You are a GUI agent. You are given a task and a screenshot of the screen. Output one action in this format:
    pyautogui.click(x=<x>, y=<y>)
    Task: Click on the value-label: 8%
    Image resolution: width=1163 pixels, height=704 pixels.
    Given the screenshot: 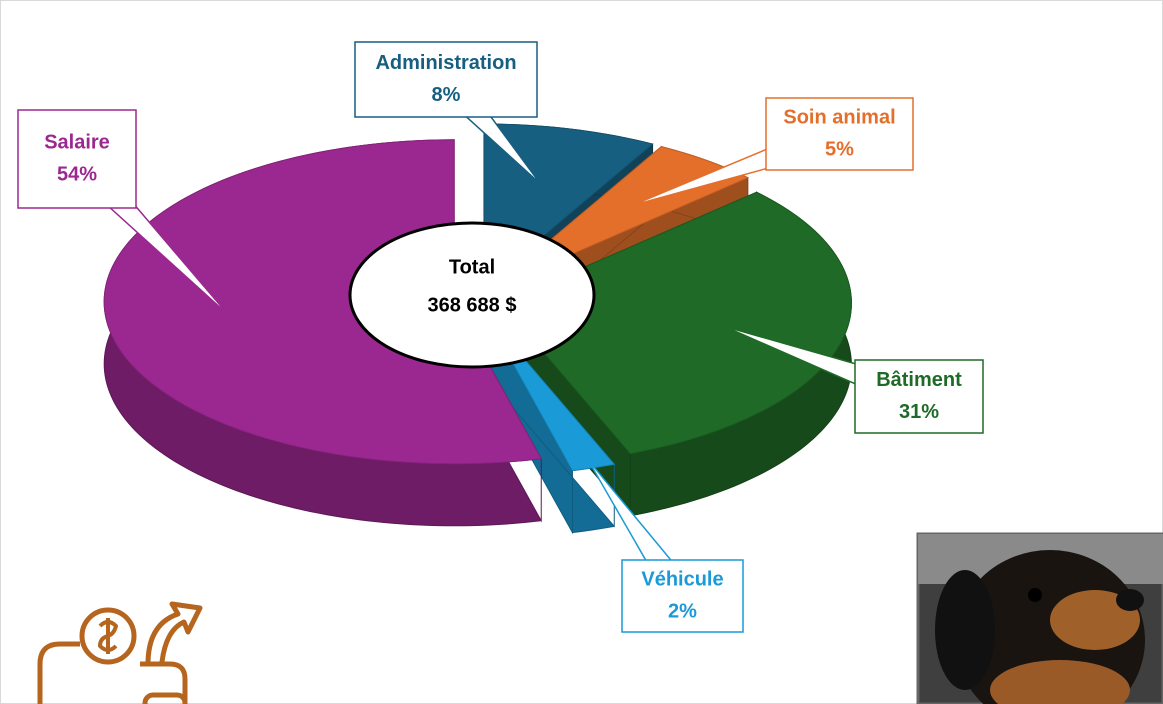 What is the action you would take?
    pyautogui.click(x=446, y=95)
    